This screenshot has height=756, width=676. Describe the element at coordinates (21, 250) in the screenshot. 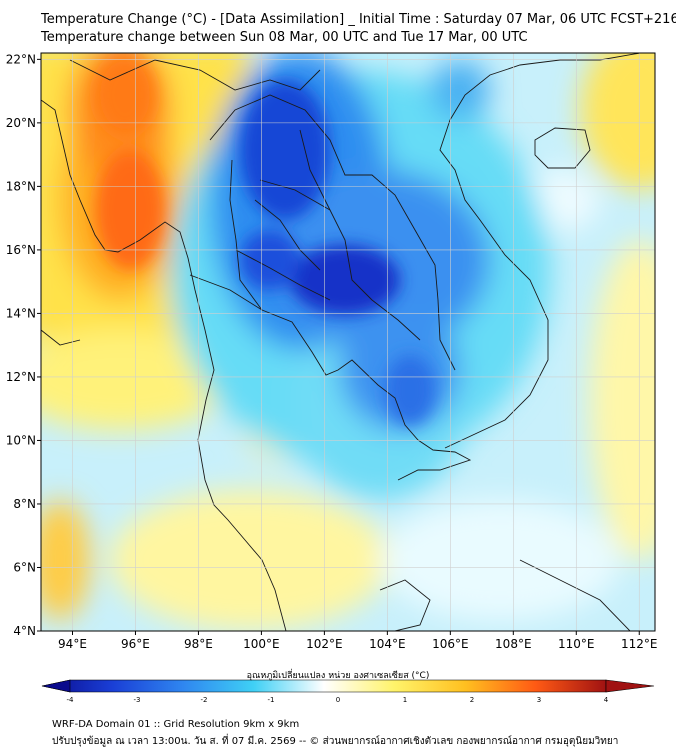

I see `lat-tick-label: 16°N` at that location.